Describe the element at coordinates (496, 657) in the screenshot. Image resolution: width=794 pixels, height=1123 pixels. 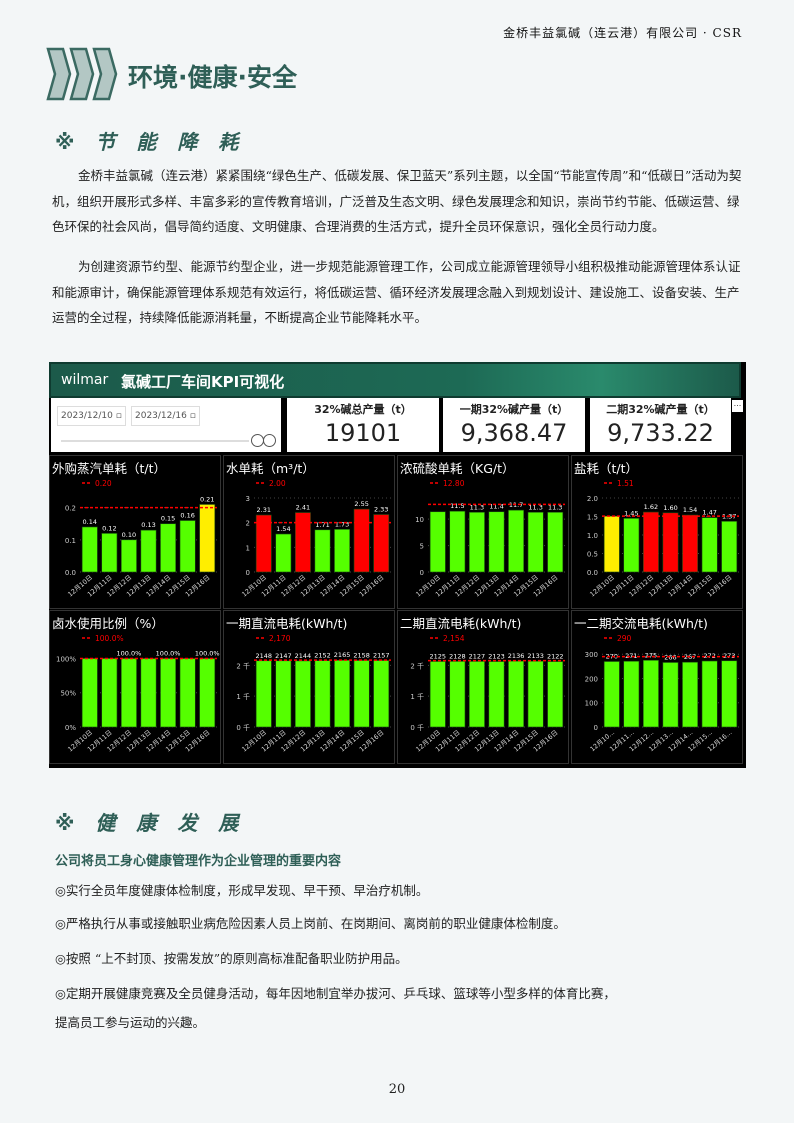
I see `data-label: 2123` at that location.